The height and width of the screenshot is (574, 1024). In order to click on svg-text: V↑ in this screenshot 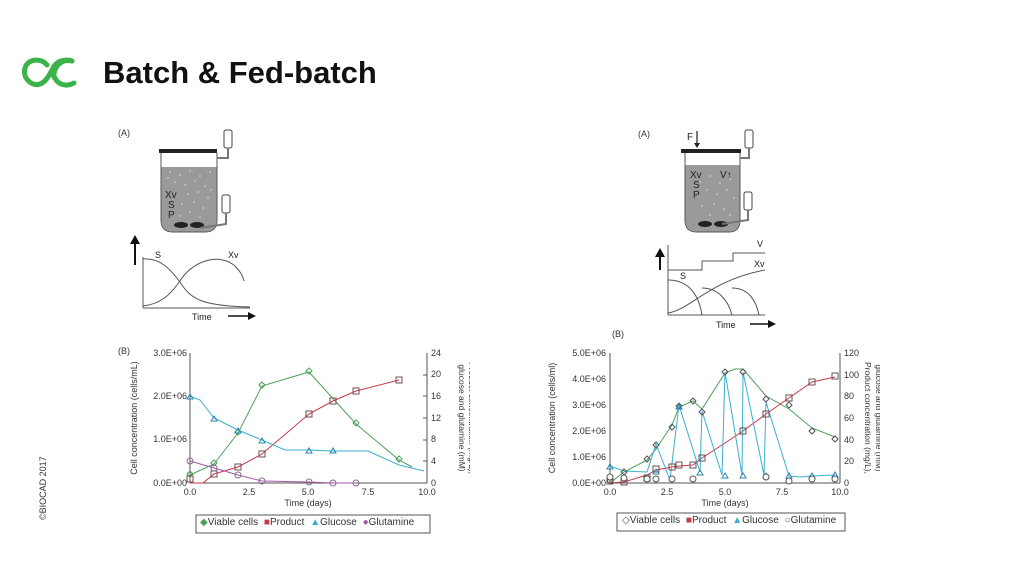, I will do `click(726, 175)`.